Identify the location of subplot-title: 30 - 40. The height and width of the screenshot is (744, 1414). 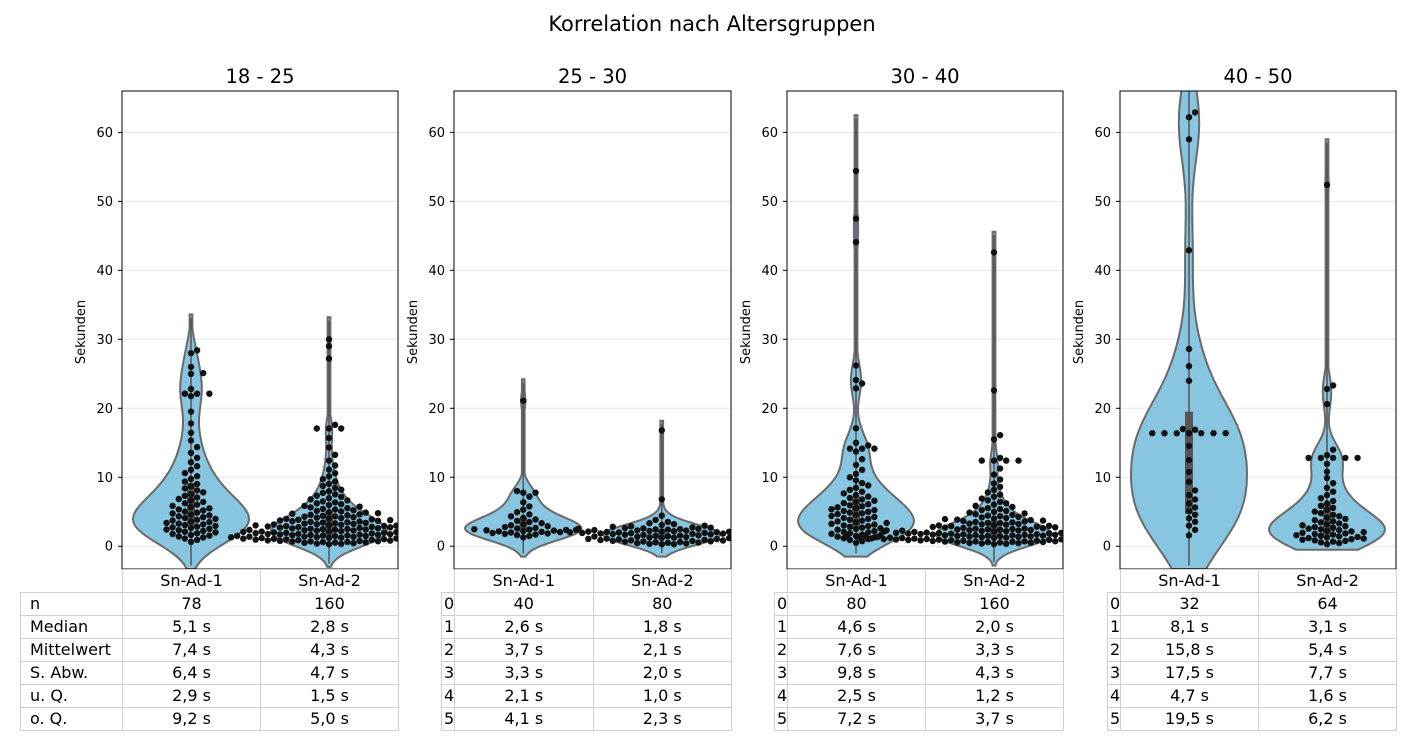
(924, 76).